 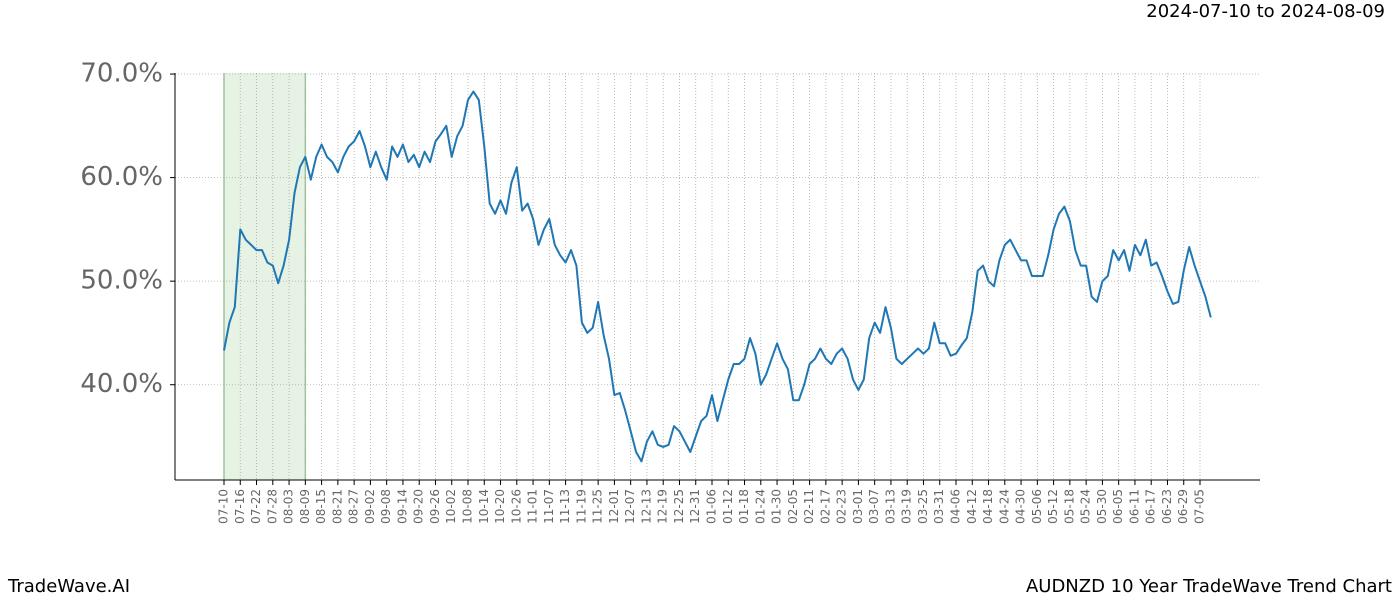 What do you see at coordinates (793, 506) in the screenshot?
I see `x-tick-label: 02-05` at bounding box center [793, 506].